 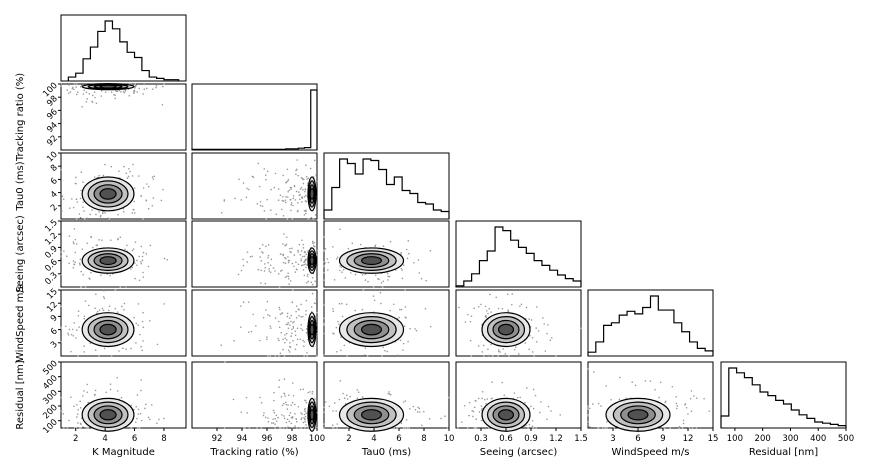 I want to click on y-tick-label: 96, so click(x=52, y=114).